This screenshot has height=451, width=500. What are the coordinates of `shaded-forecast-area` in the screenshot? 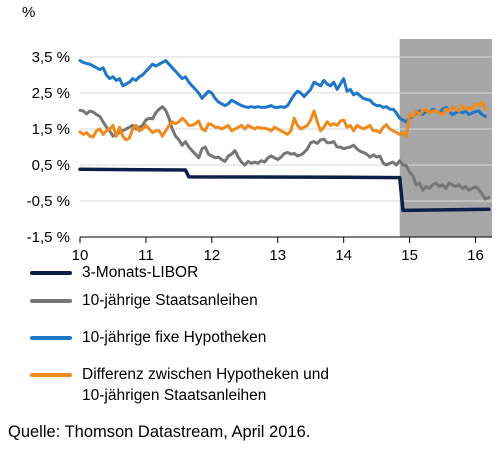 It's located at (445, 138).